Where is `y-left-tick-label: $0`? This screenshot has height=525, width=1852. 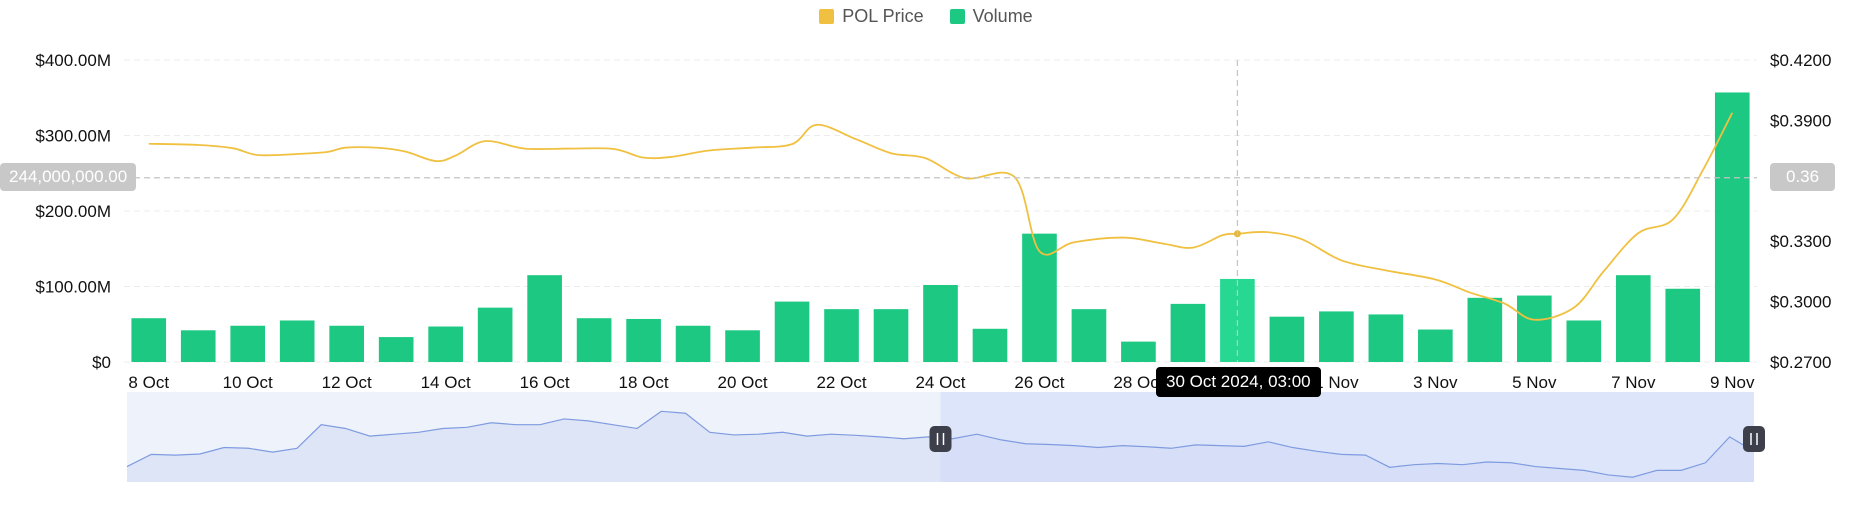 y-left-tick-label: $0 is located at coordinates (101, 362).